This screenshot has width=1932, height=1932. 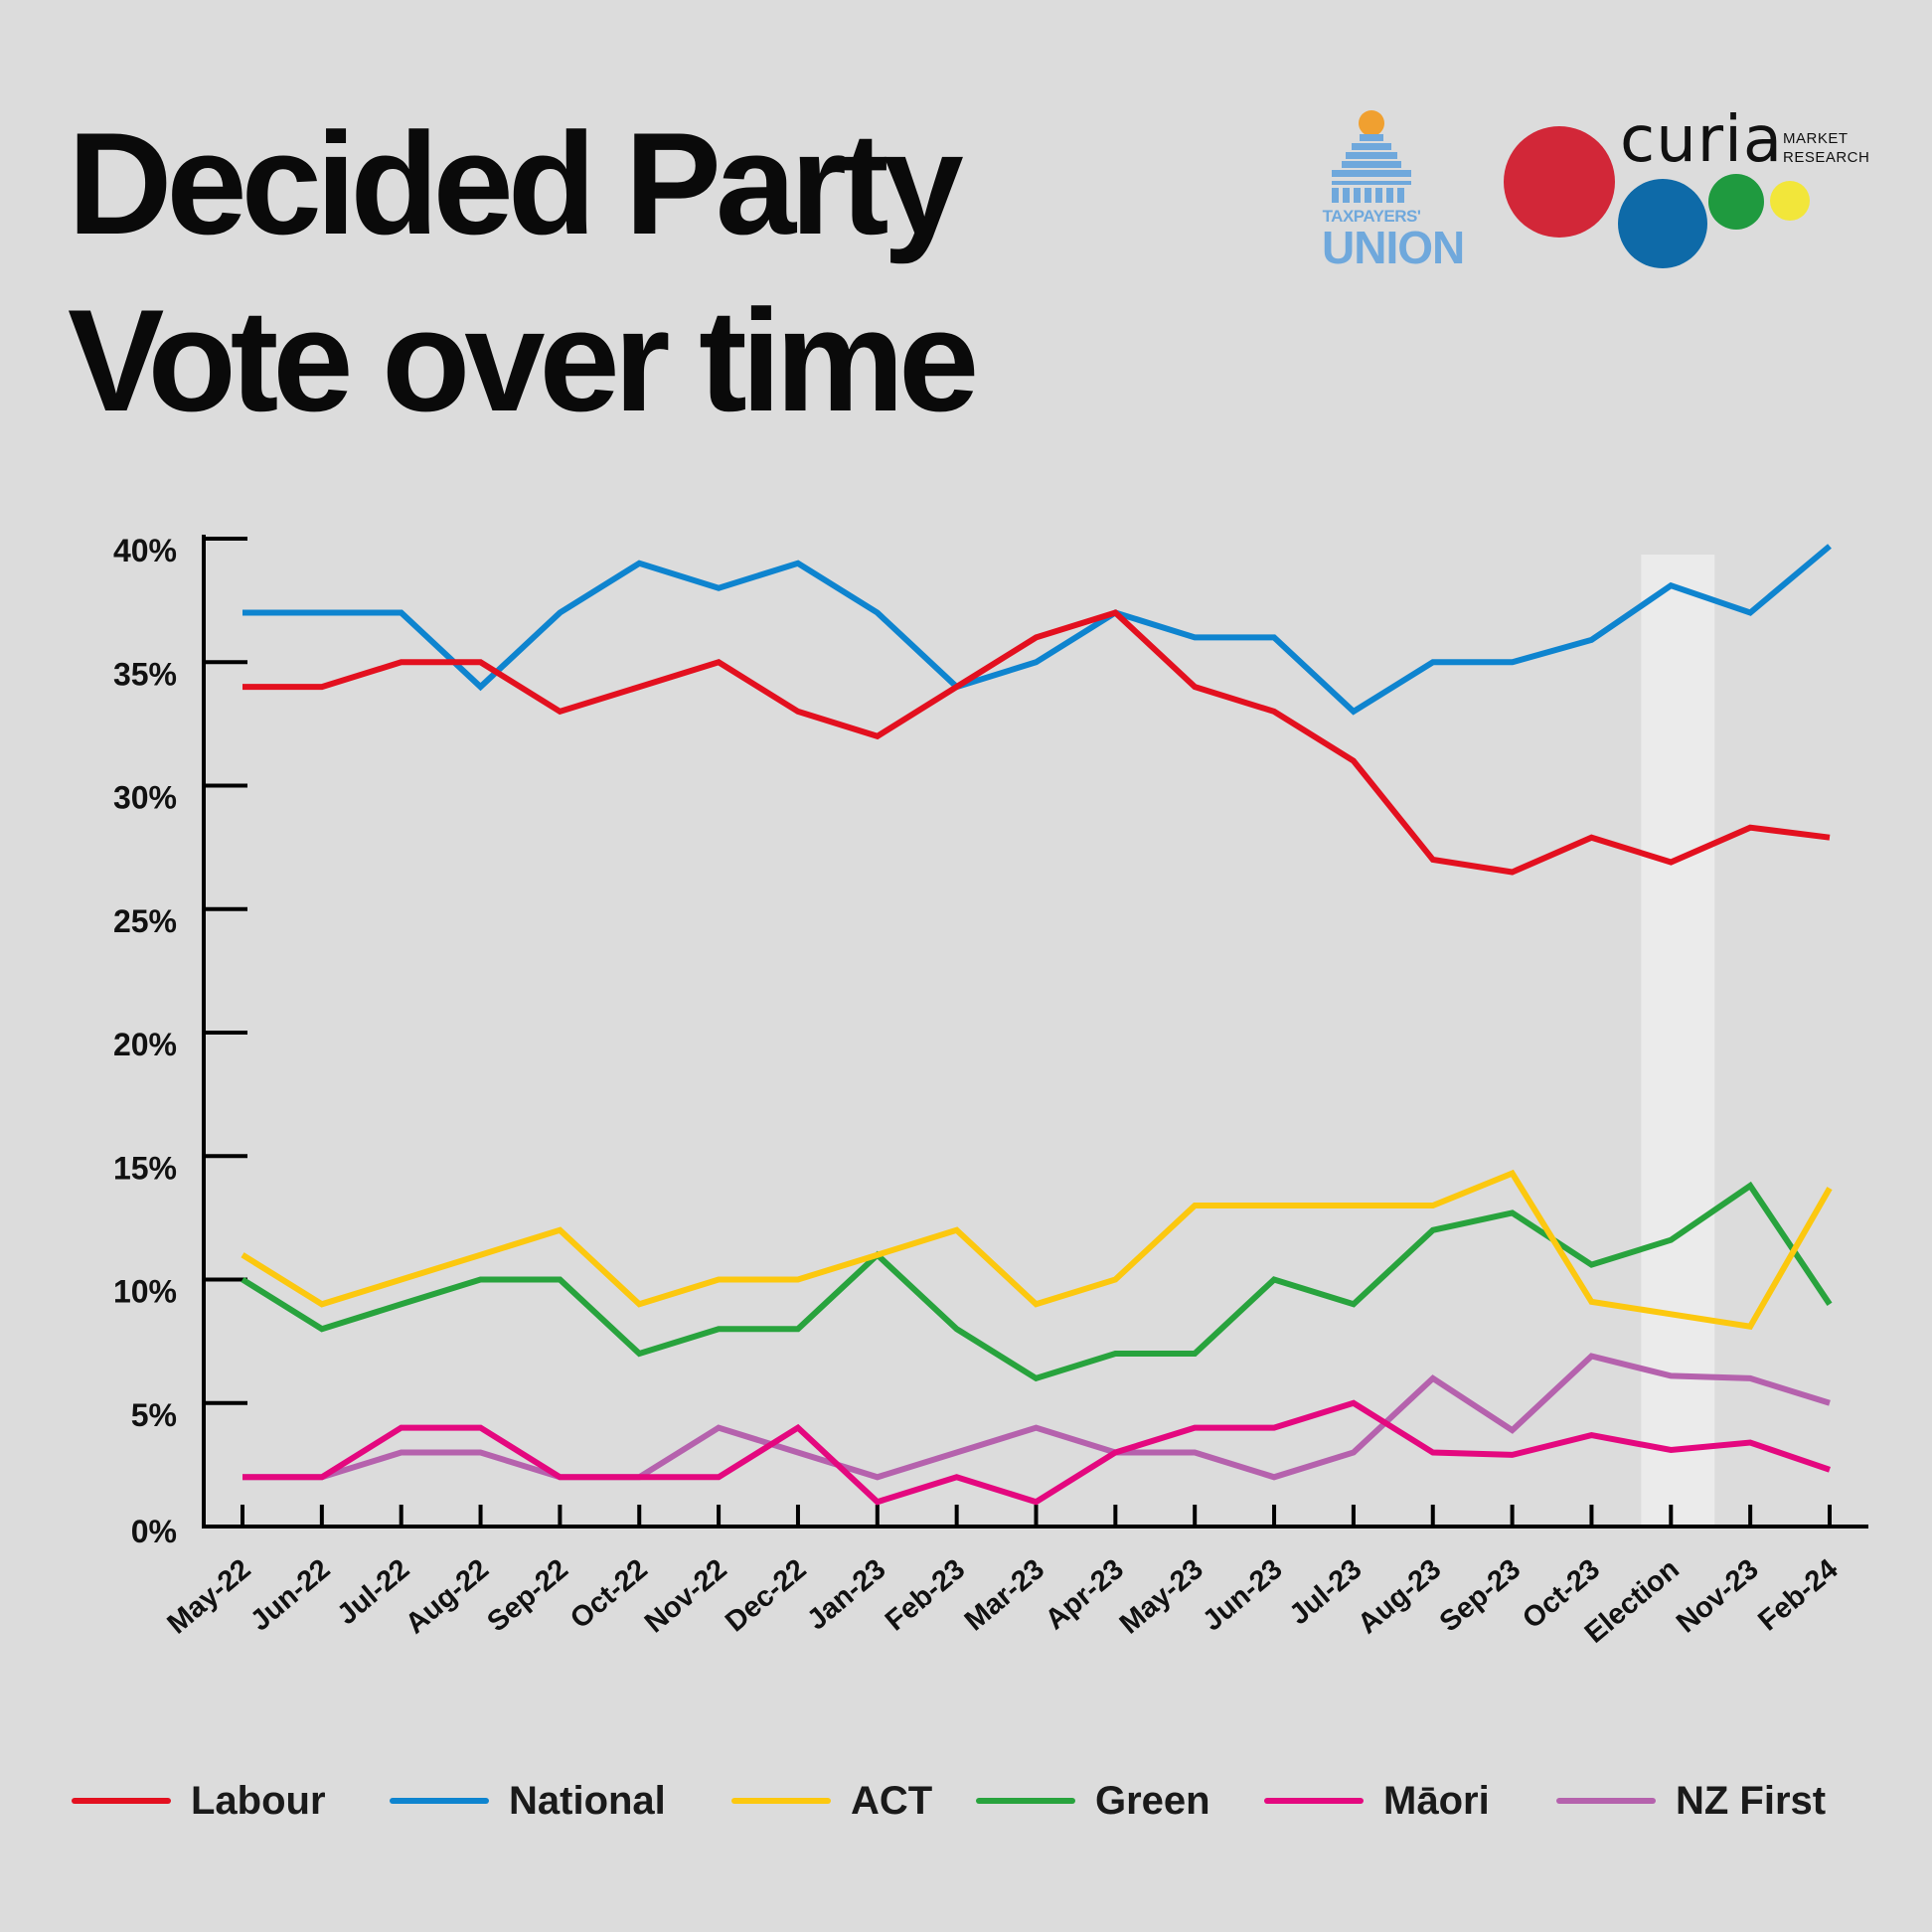 What do you see at coordinates (523, 360) in the screenshot?
I see `title-line-2: Vote over time` at bounding box center [523, 360].